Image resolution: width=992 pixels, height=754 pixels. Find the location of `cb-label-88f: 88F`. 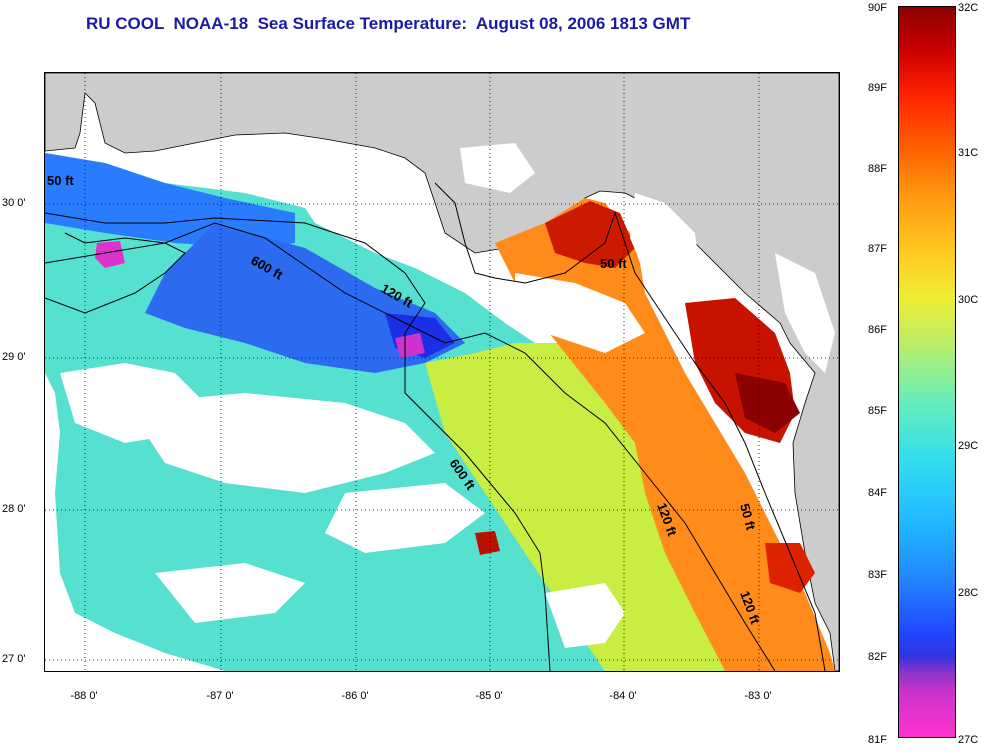

cb-label-88f: 88F is located at coordinates (877, 169).